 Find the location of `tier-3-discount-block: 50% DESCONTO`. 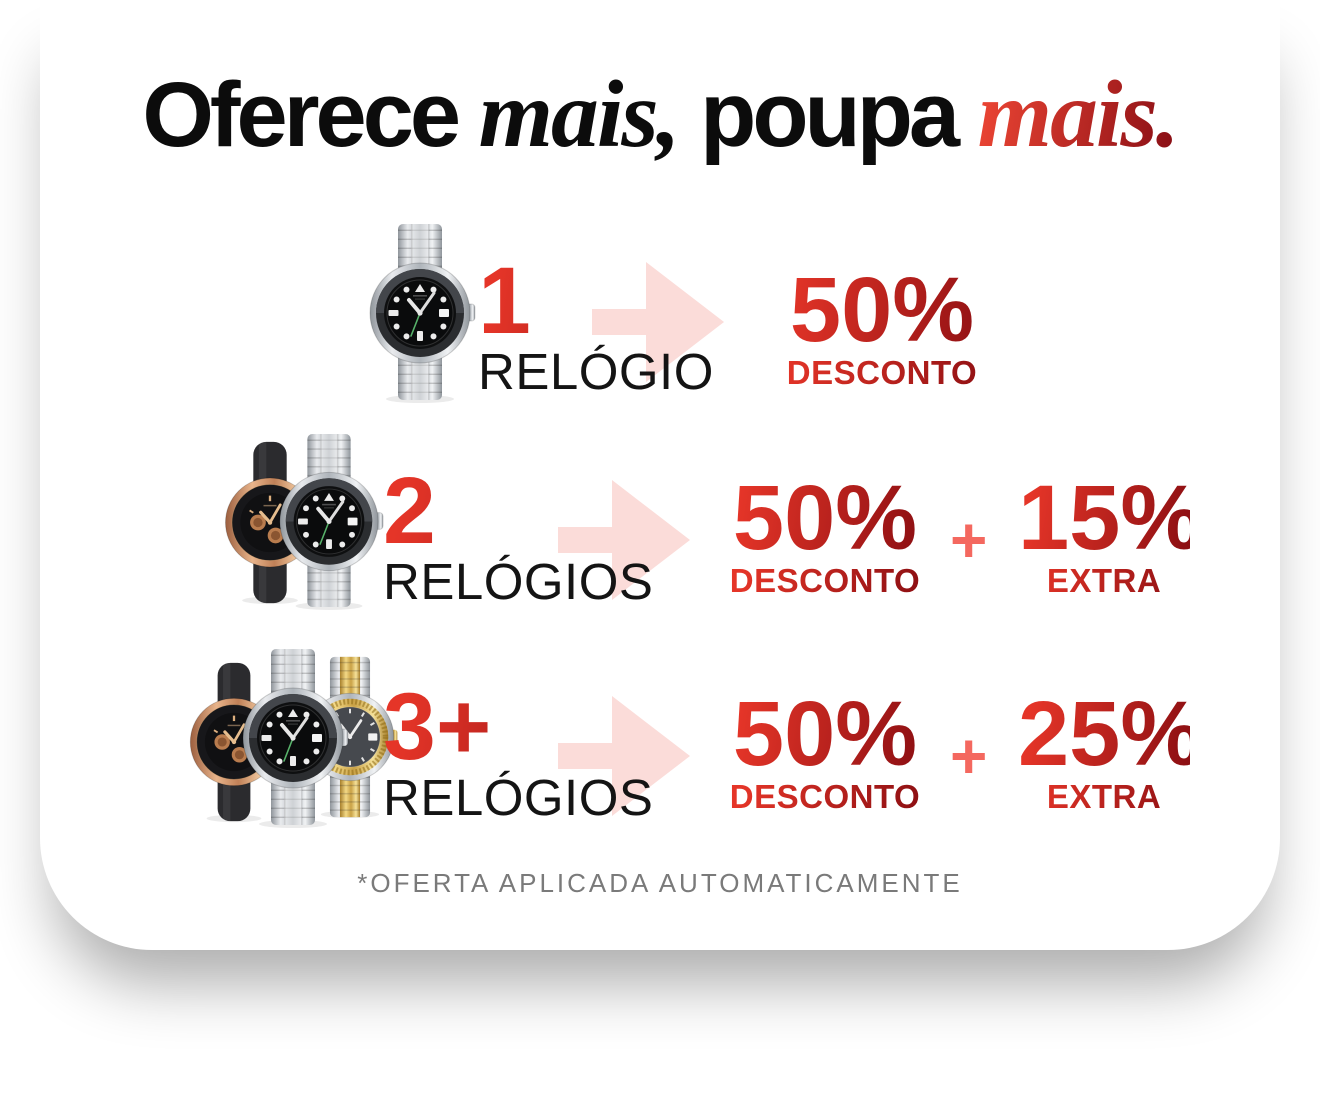

tier-3-discount-block: 50% DESCONTO is located at coordinates (825, 750).